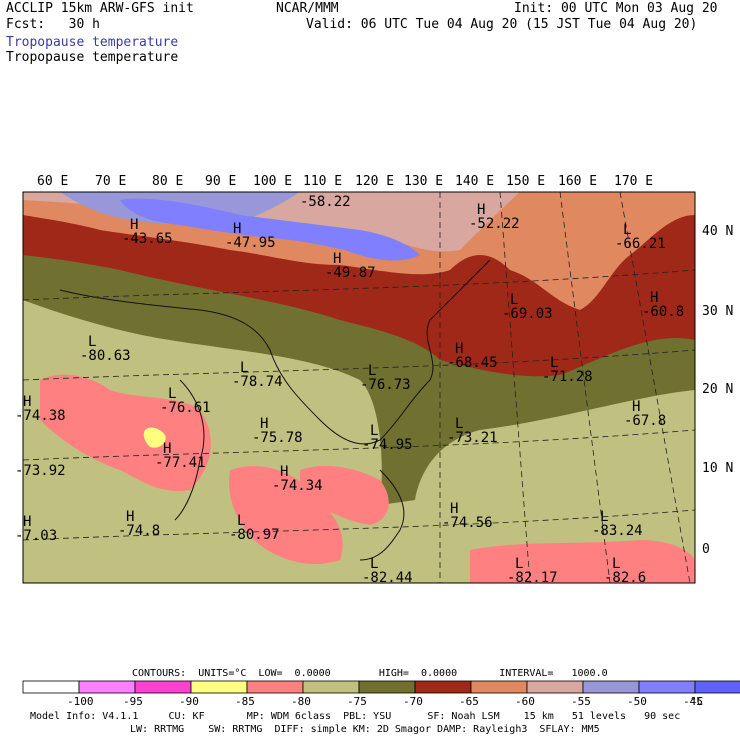 The image size is (740, 740). Describe the element at coordinates (474, 181) in the screenshot. I see `lon-label: 140 E` at that location.